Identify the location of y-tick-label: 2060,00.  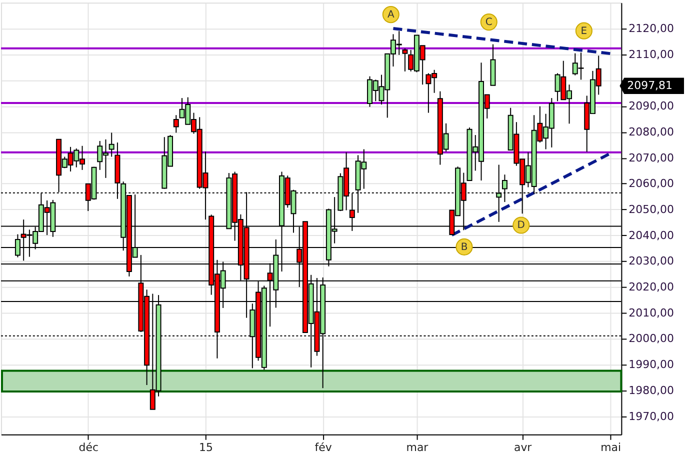
(651, 183).